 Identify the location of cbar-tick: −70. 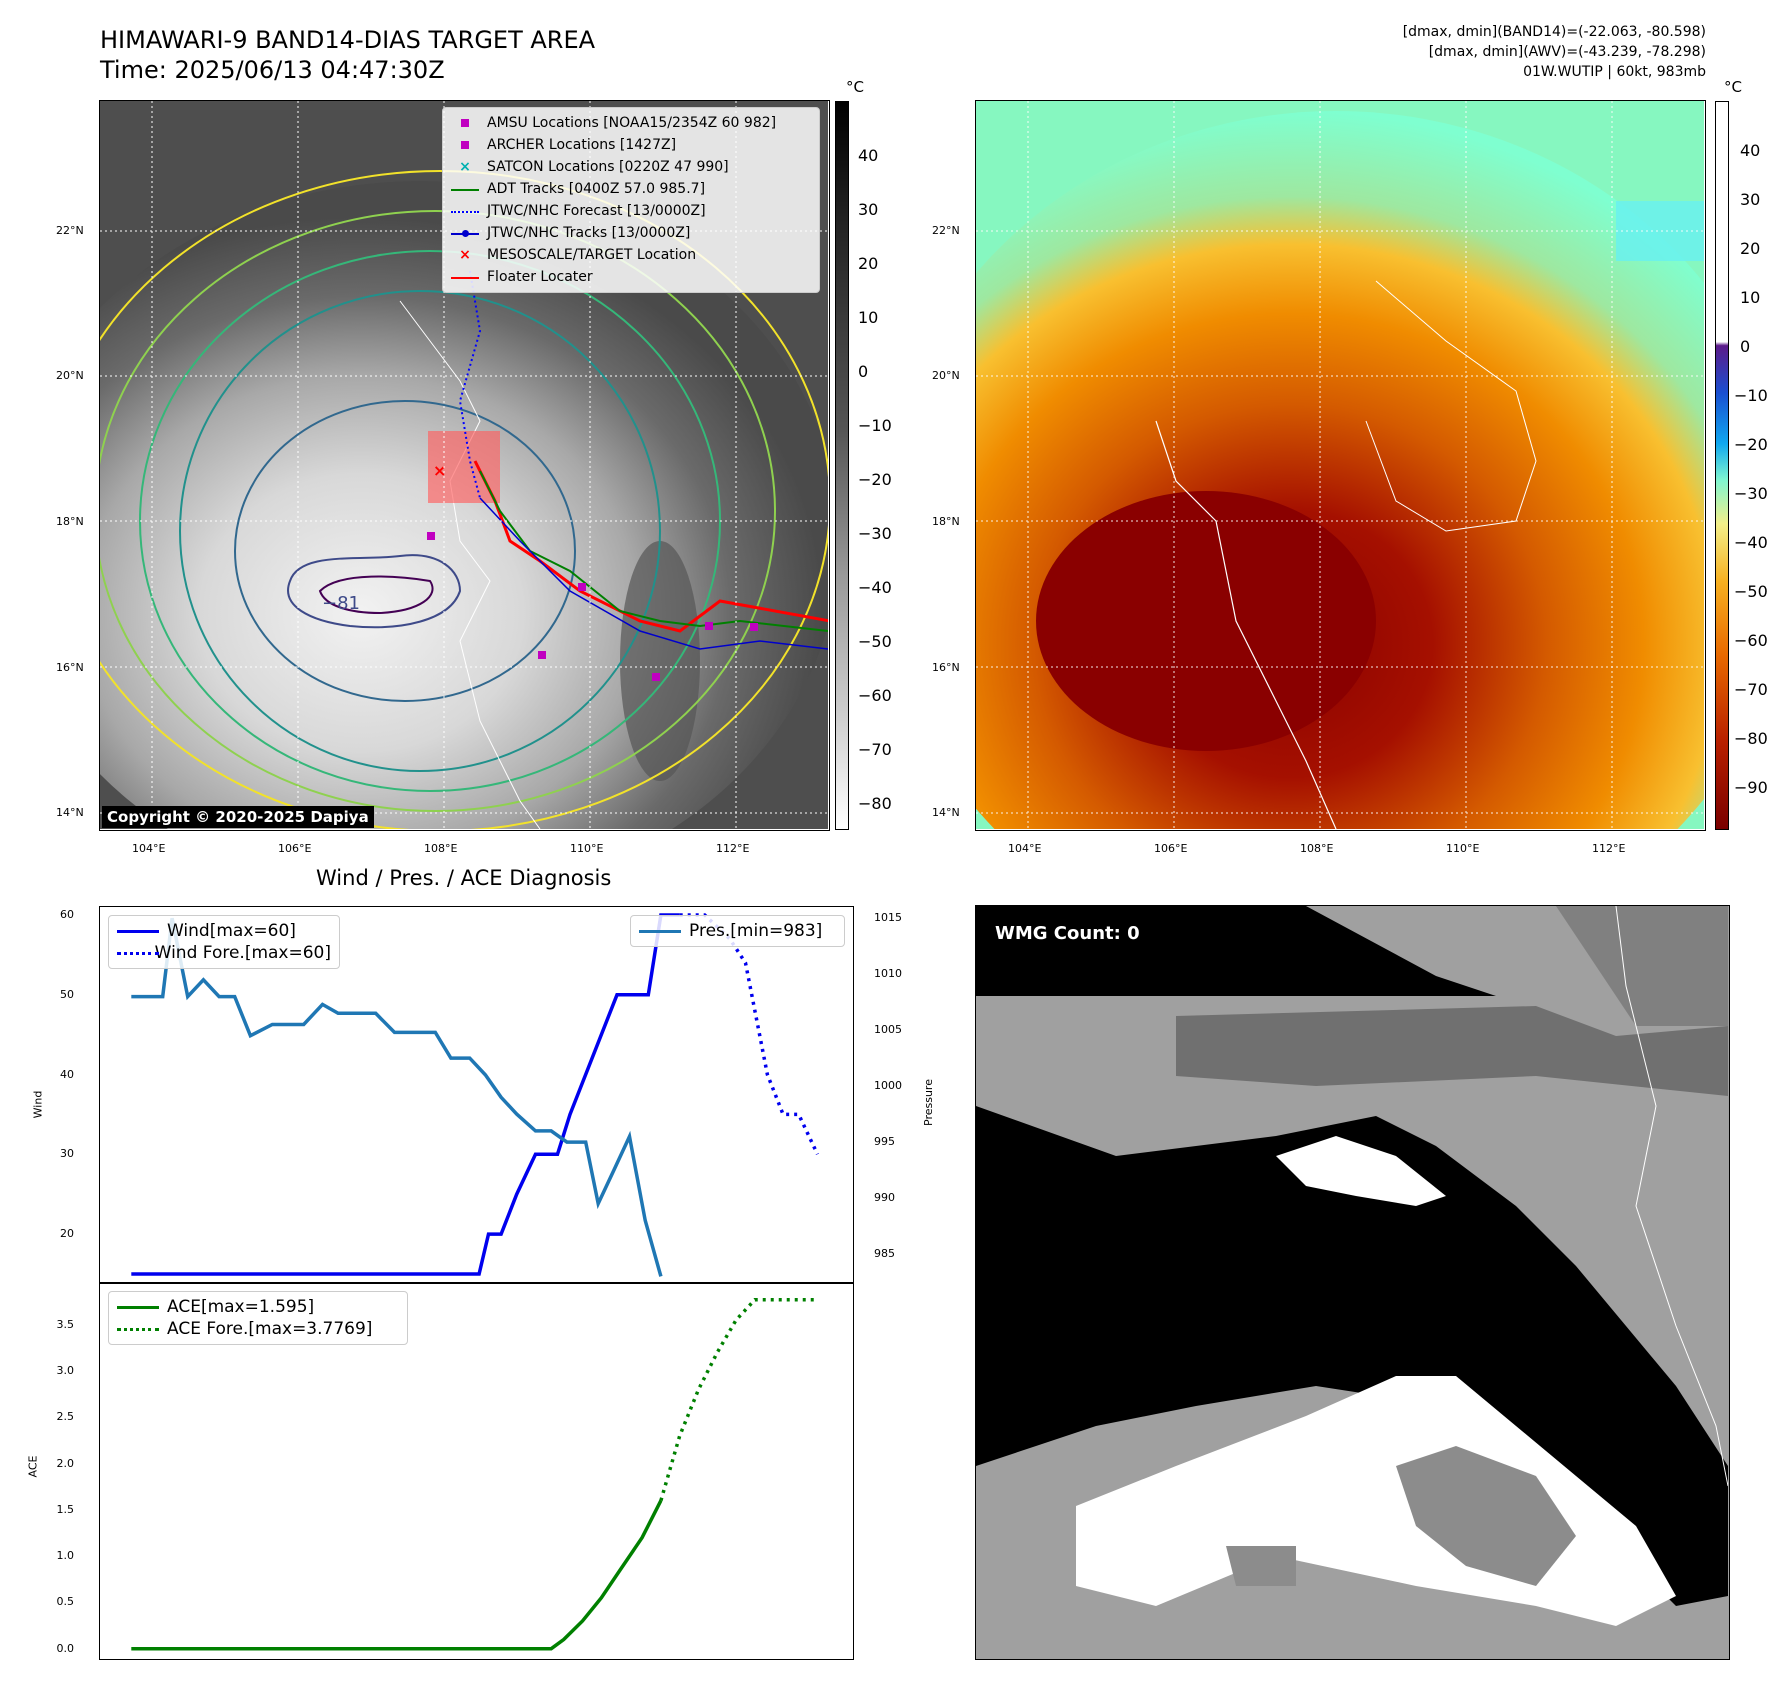
(1751, 689).